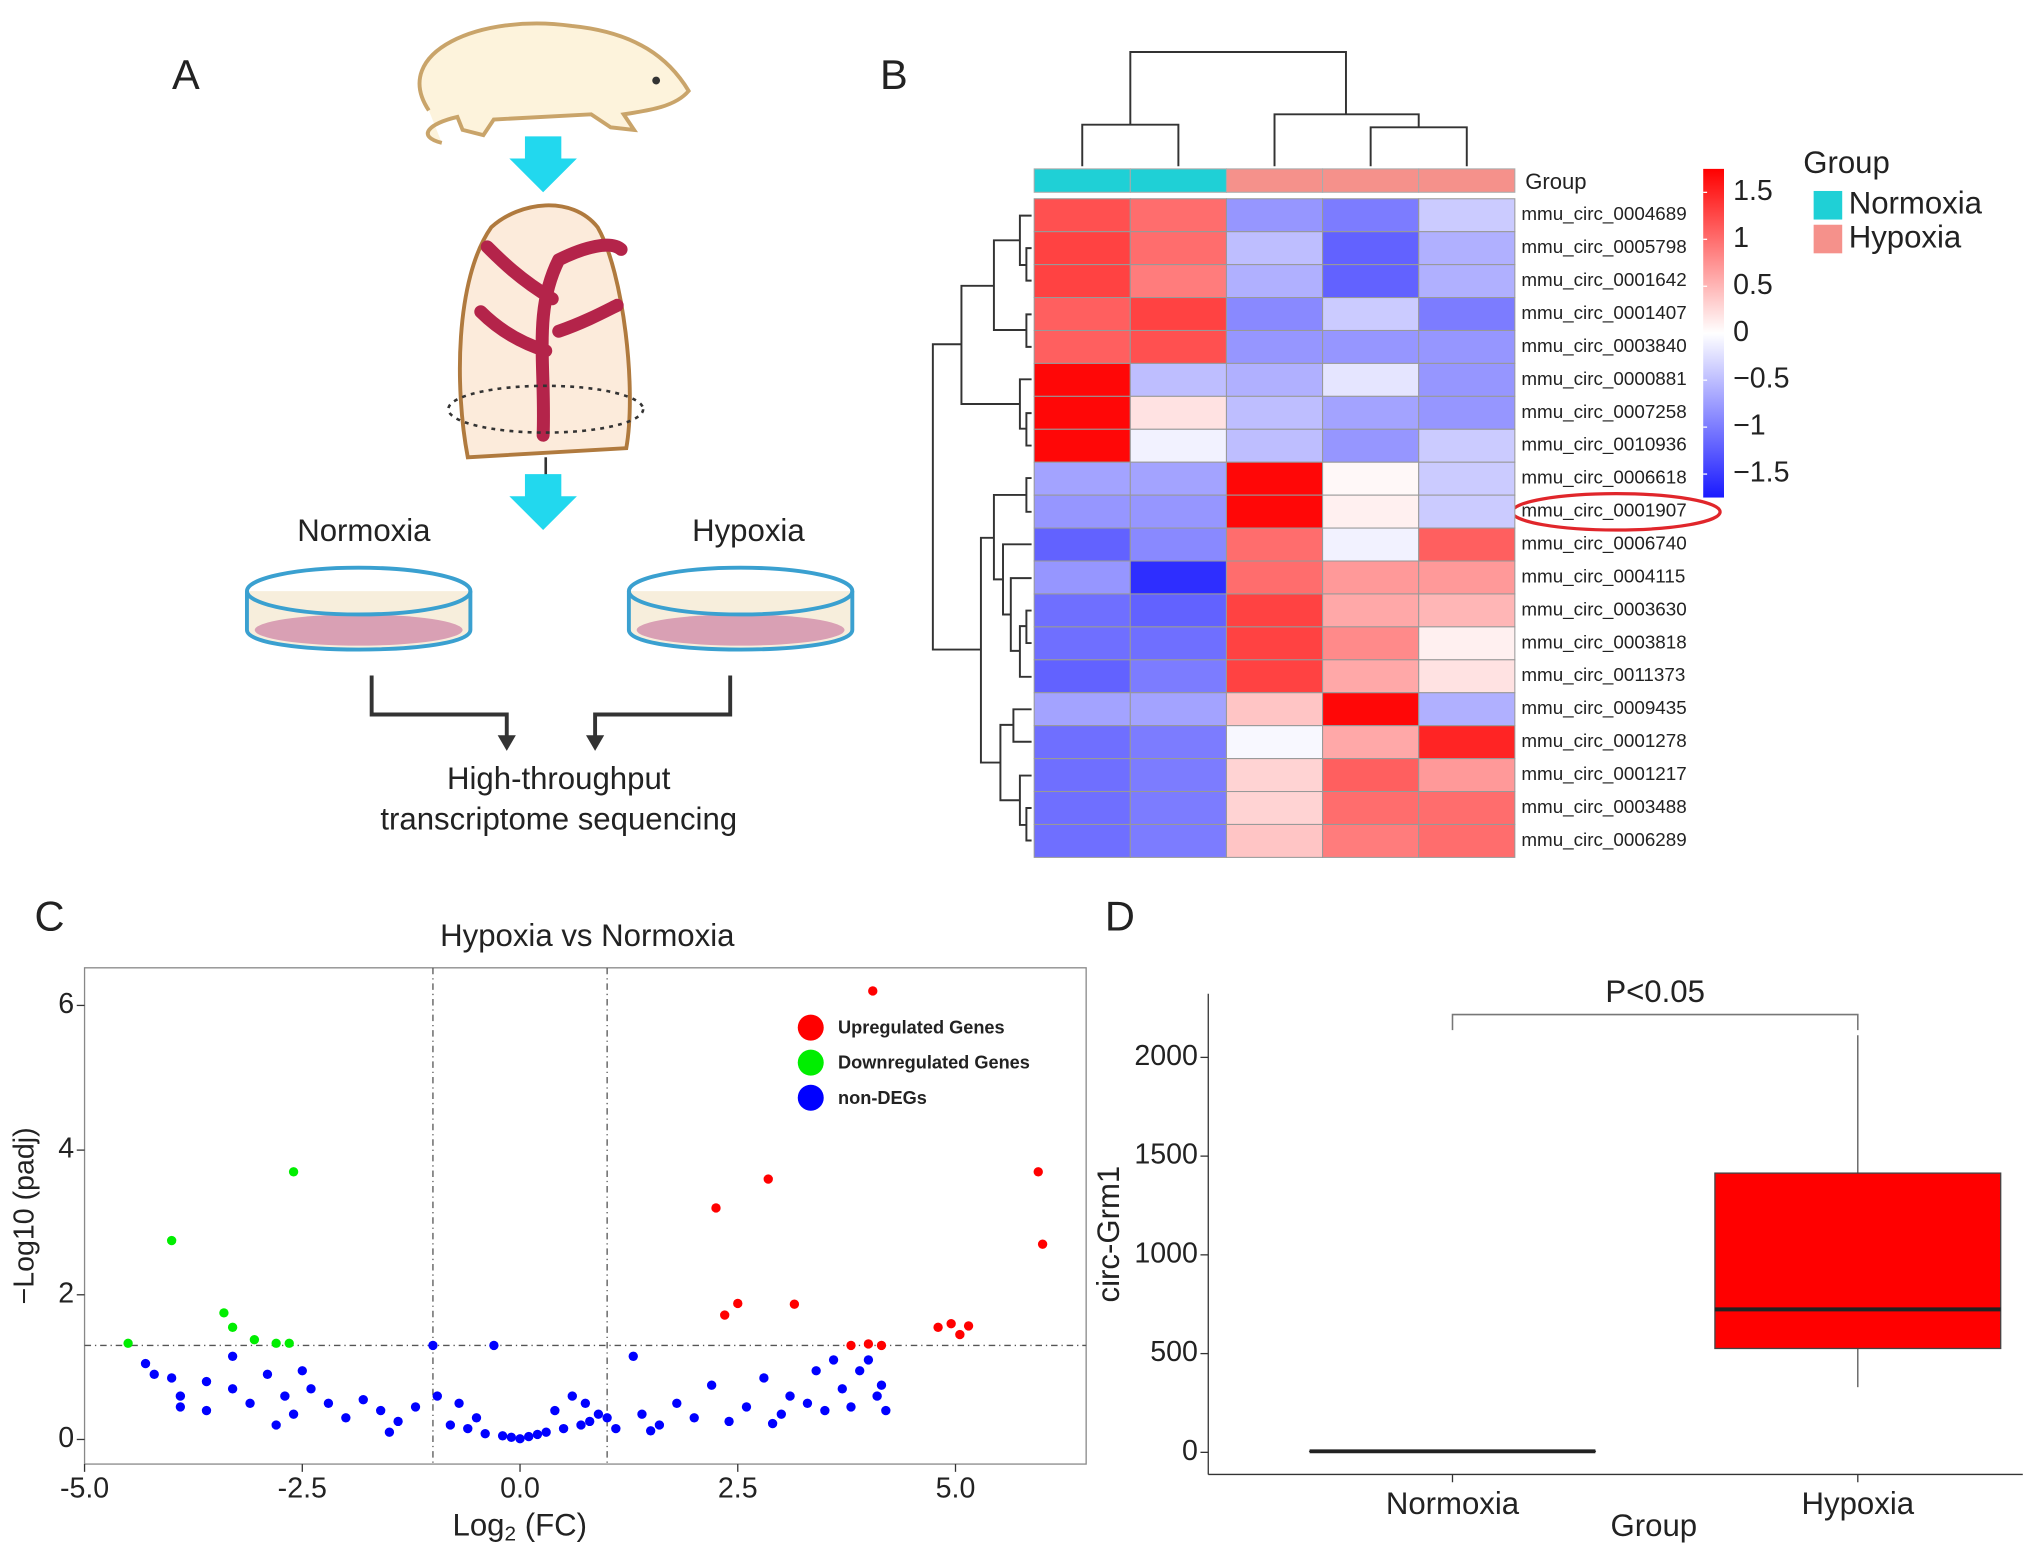 This screenshot has height=1555, width=2032. Describe the element at coordinates (1603, 346) in the screenshot. I see `row-label: mmu_circ_0003840` at that location.